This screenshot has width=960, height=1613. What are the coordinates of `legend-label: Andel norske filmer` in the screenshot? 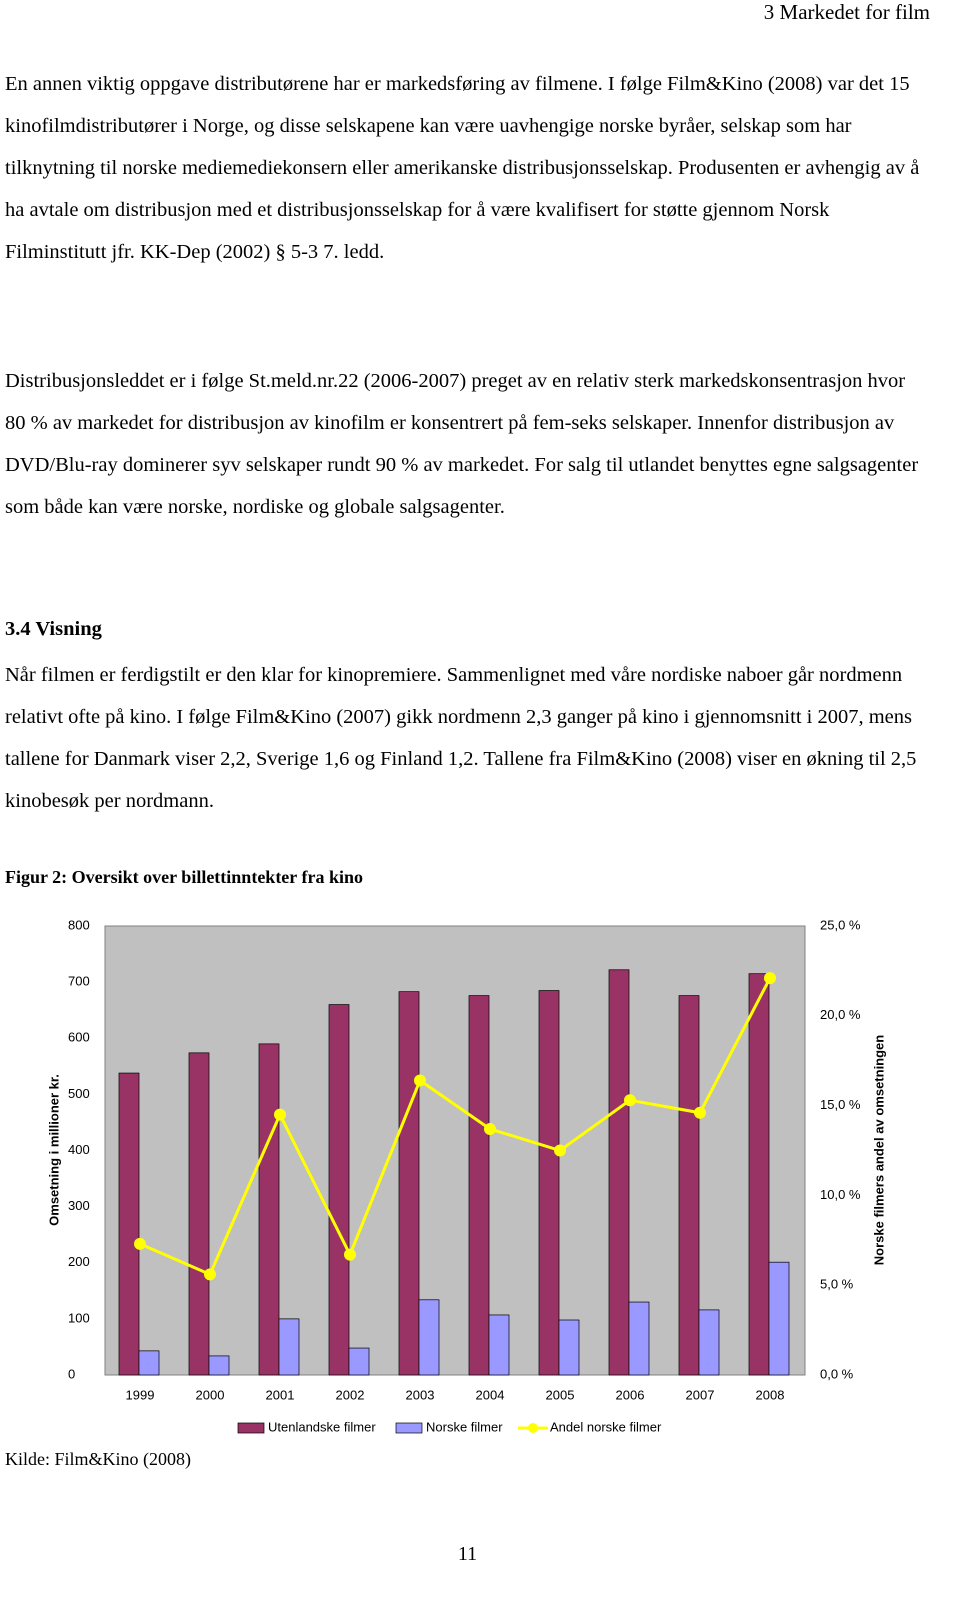 It's located at (606, 1426).